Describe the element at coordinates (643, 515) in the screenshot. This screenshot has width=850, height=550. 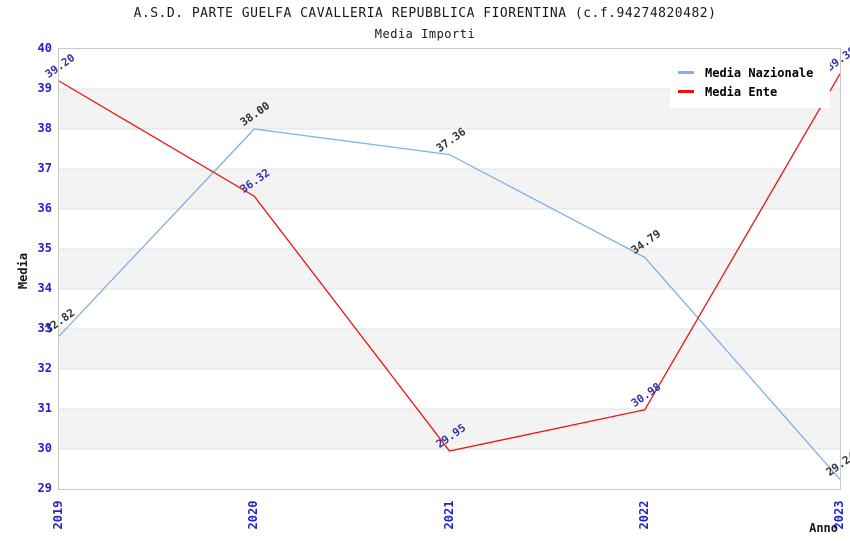
I see `x-tick-label: 2022` at that location.